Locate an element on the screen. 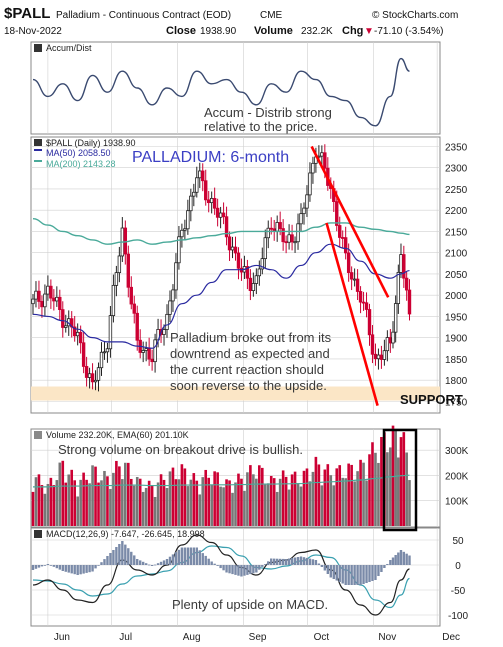  ma200-line is located at coordinates (221, 231).